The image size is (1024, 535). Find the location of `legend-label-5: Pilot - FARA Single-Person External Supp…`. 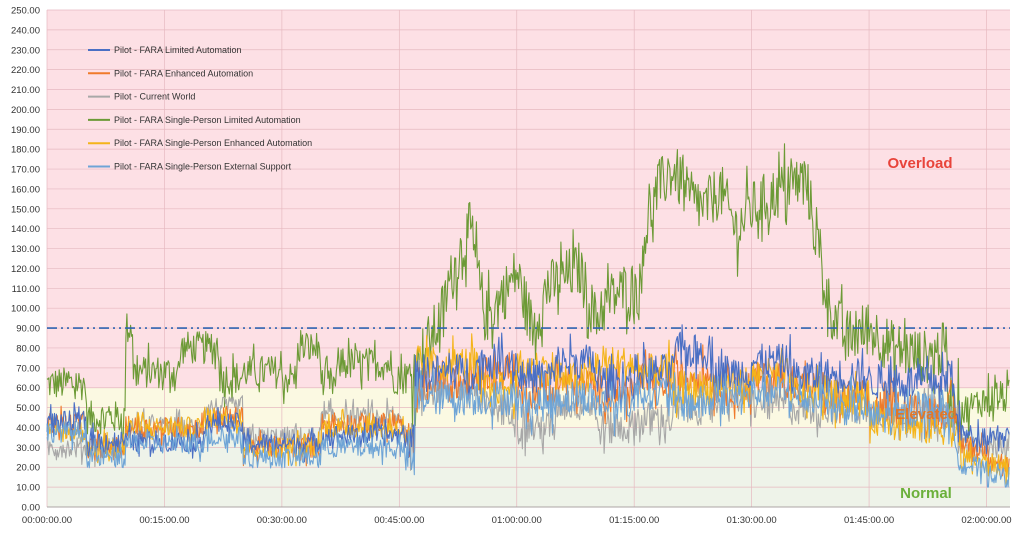

legend-label-5: Pilot - FARA Single-Person External Supp… is located at coordinates (203, 167).